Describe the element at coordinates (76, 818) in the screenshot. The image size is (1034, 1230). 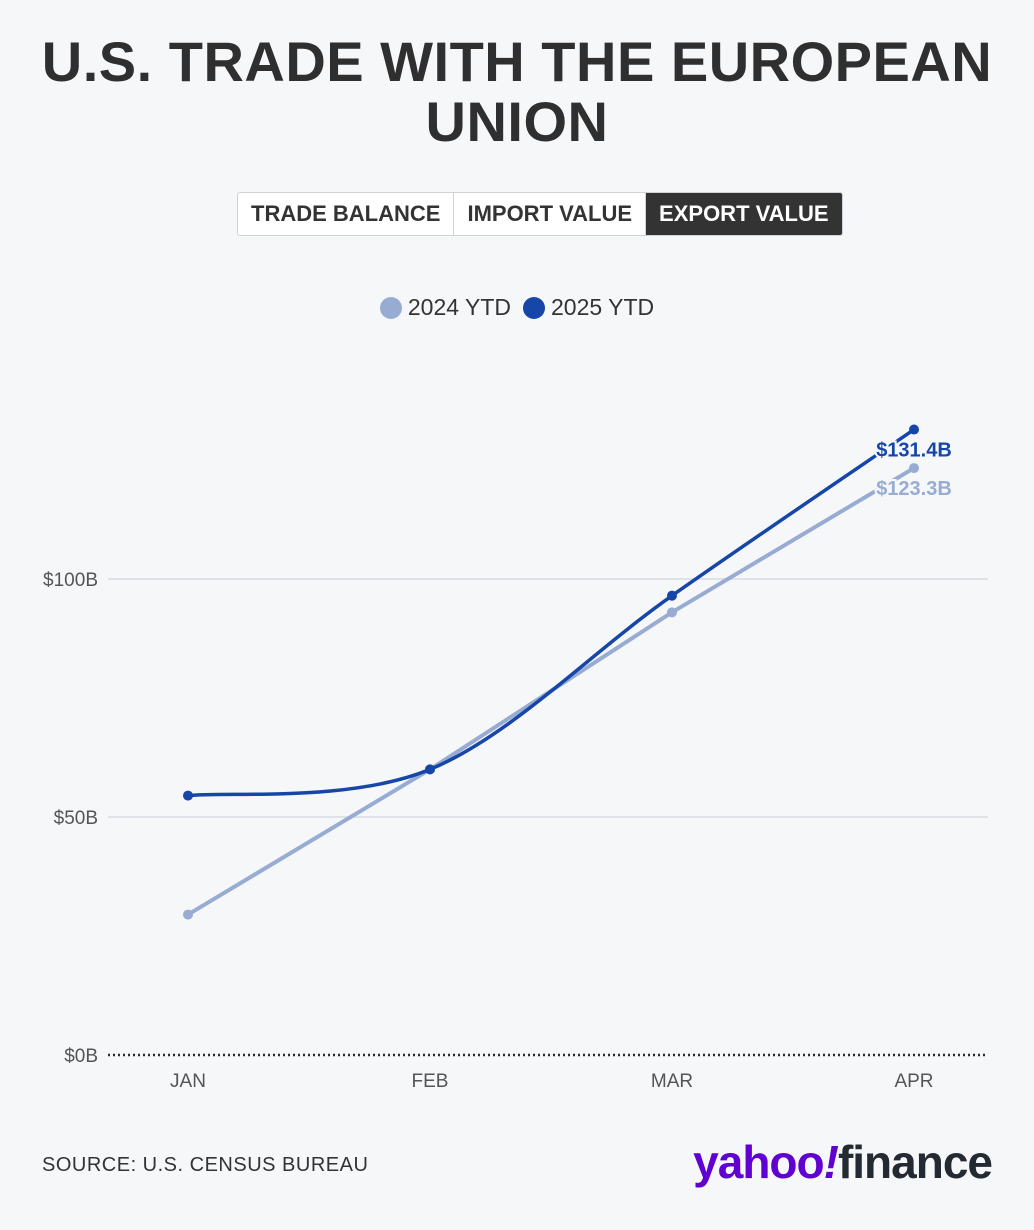
I see `y-tick-label: $50B` at that location.